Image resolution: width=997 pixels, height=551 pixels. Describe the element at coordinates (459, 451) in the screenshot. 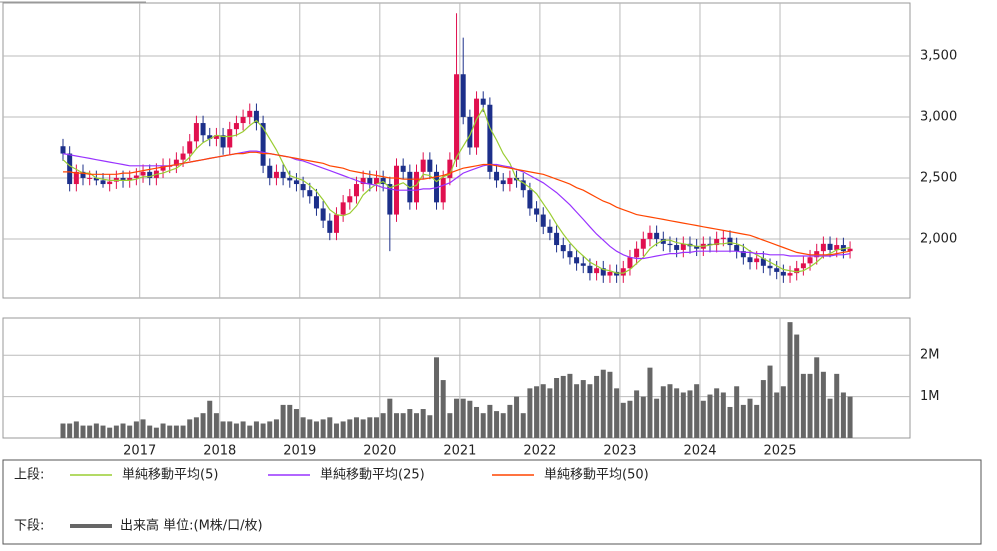

I see `x-tick-label: 2021` at that location.